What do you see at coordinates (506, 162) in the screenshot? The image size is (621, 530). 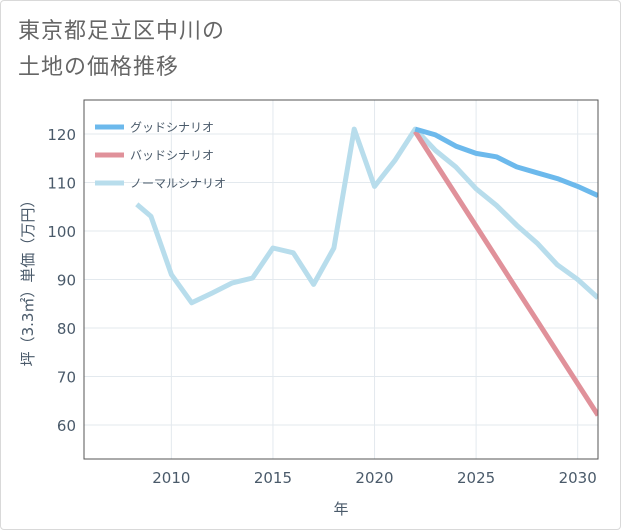 I see `series-line-good` at bounding box center [506, 162].